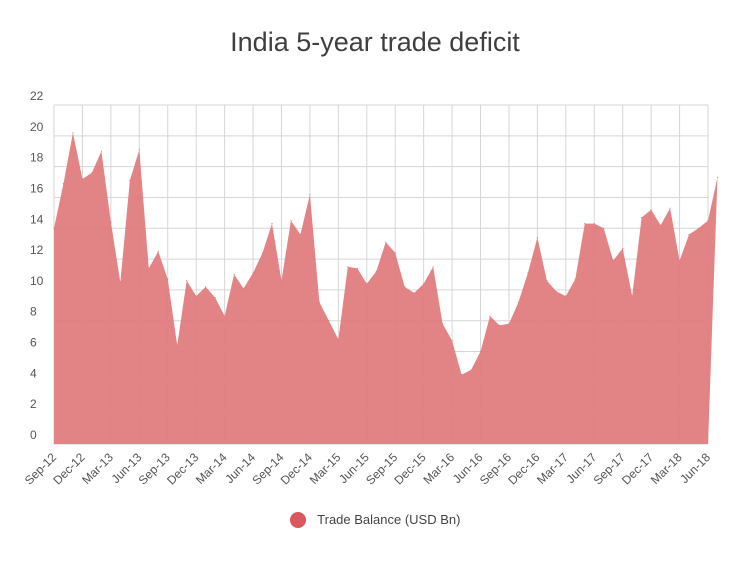 The height and width of the screenshot is (565, 750). Describe the element at coordinates (37, 127) in the screenshot. I see `y-tick-label: 20` at that location.